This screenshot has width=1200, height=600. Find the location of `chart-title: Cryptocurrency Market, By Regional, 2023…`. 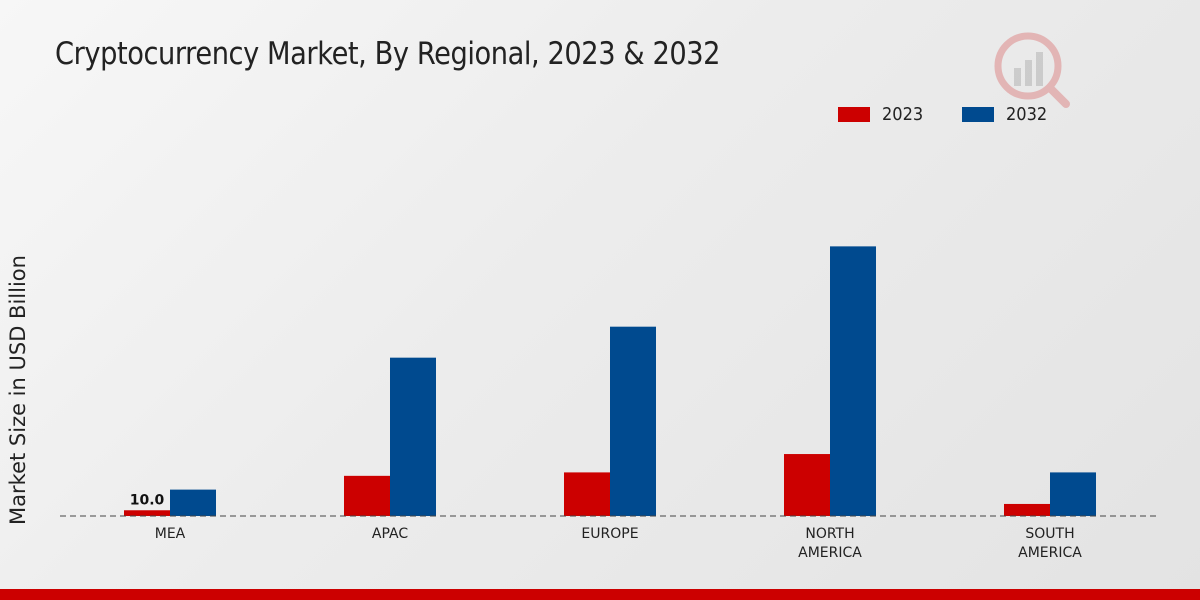

chart-title: Cryptocurrency Market, By Regional, 2023… is located at coordinates (388, 54).